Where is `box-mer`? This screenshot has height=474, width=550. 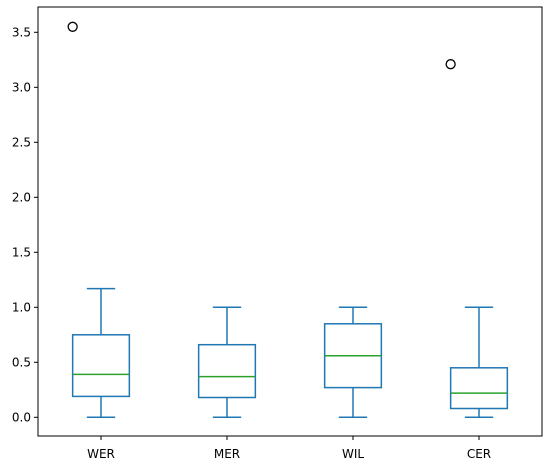
box-mer is located at coordinates (227, 362).